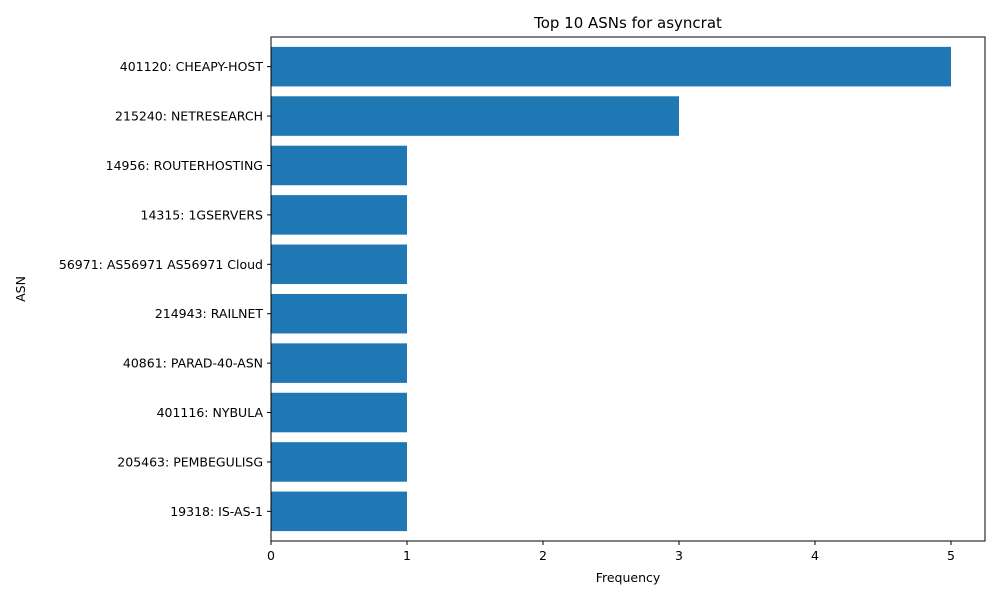 This screenshot has width=1000, height=600. What do you see at coordinates (271, 555) in the screenshot?
I see `x-tick-label: 0` at bounding box center [271, 555].